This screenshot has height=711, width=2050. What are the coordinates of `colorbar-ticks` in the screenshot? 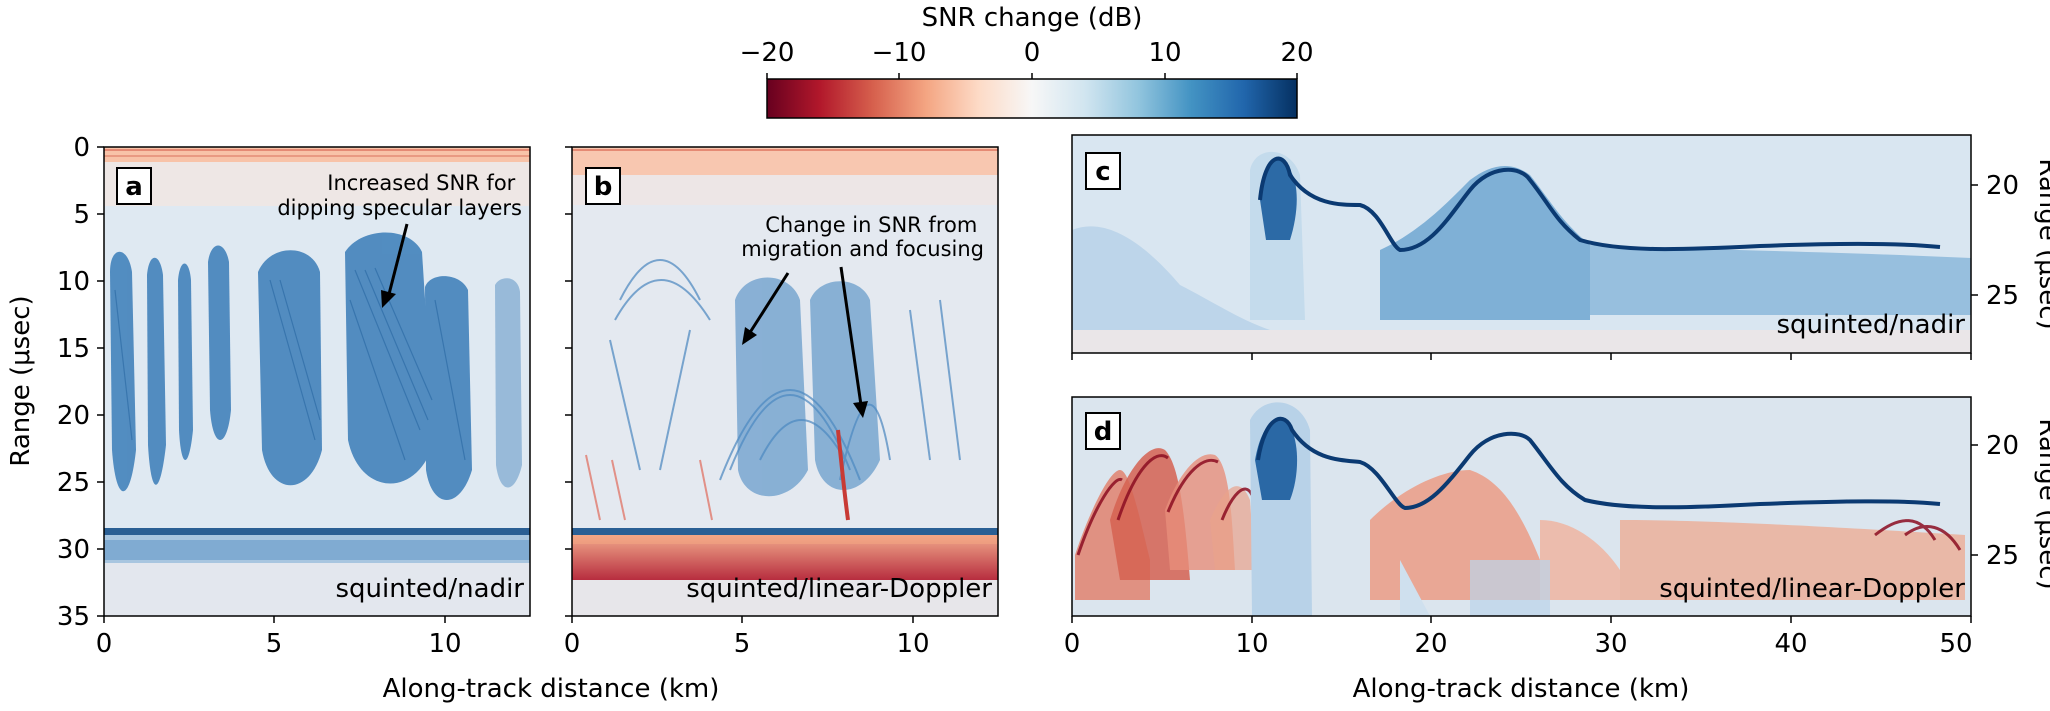 It's located at (1032, 76).